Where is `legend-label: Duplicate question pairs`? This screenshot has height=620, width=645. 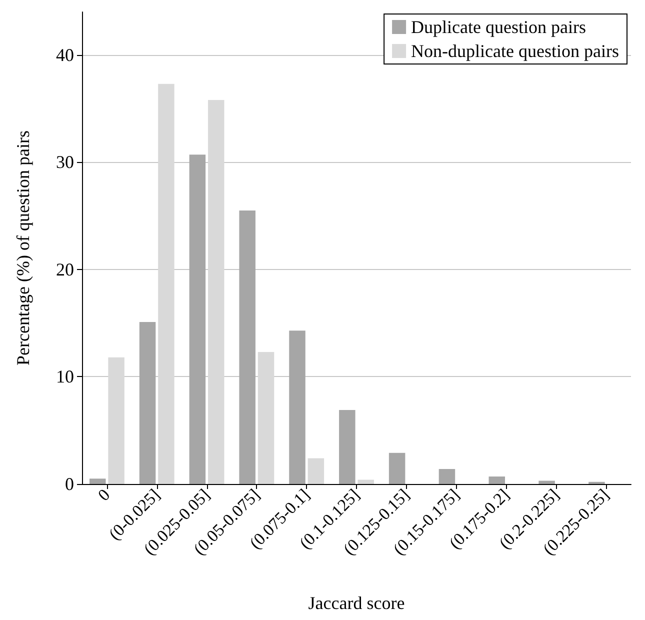
legend-label: Duplicate question pairs is located at coordinates (498, 27).